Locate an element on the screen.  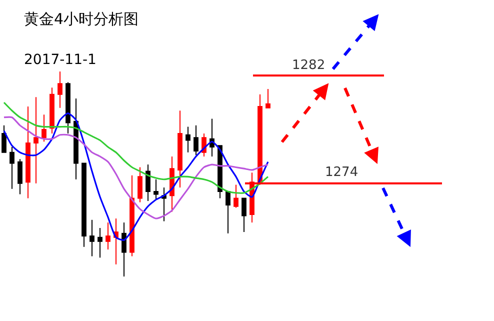
ref-line-label: 1282 is located at coordinates (309, 65).